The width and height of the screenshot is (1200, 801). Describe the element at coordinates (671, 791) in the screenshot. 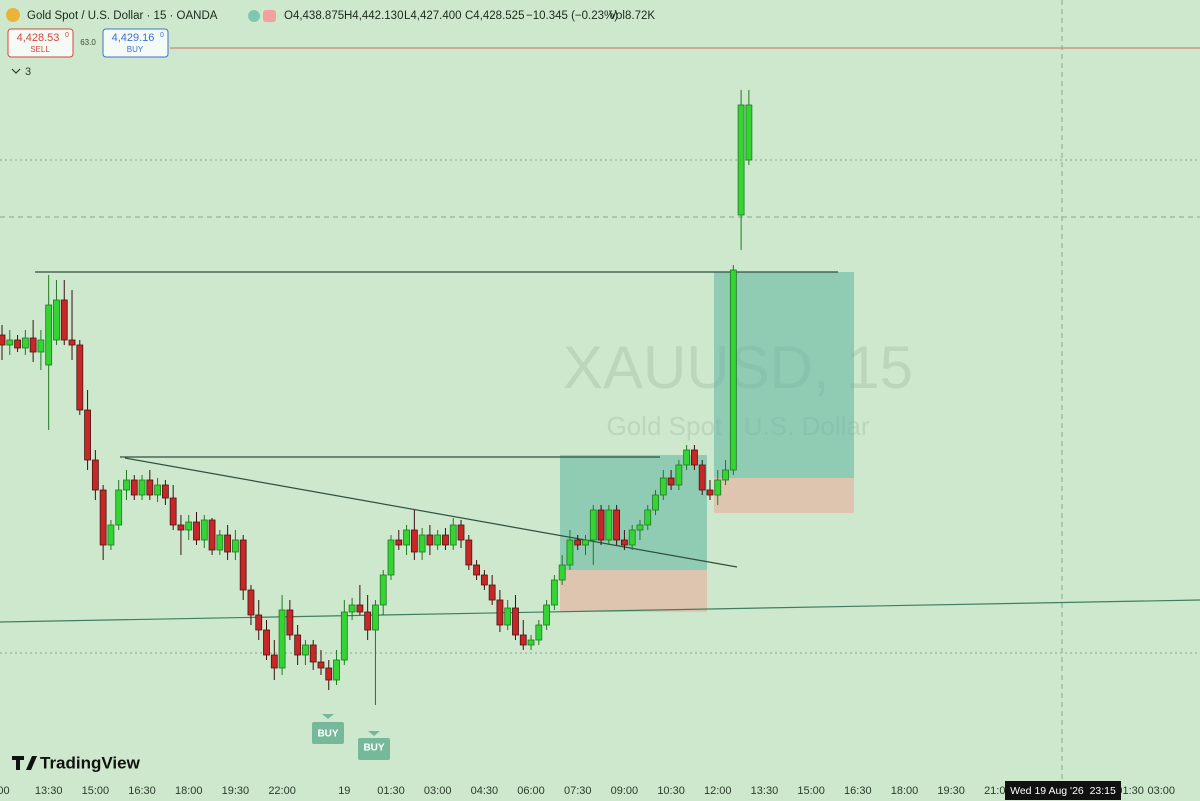

I see `x-tick-label: 10:30` at that location.